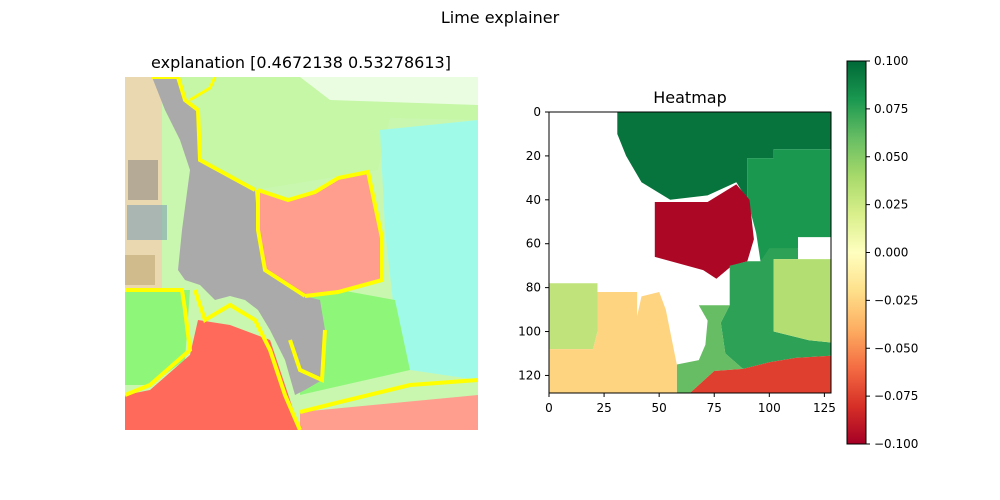 This screenshot has width=1000, height=500. What do you see at coordinates (856, 252) in the screenshot?
I see `colorbar-gradient` at bounding box center [856, 252].